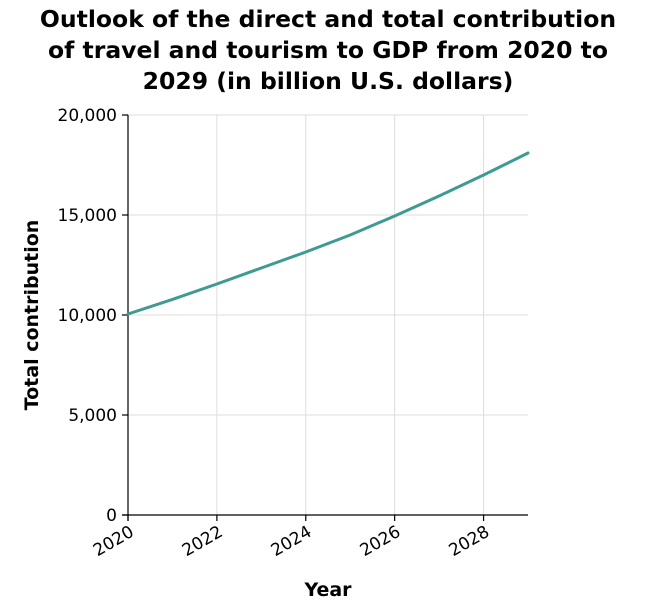 The image size is (656, 610). I want to click on x-tick-label: 2026, so click(380, 541).